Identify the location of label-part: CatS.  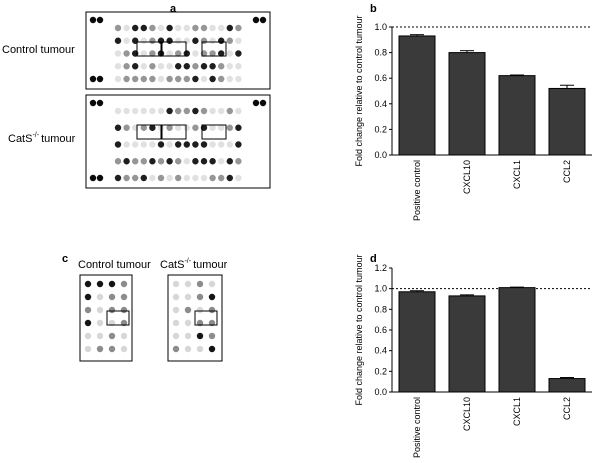
(172, 265).